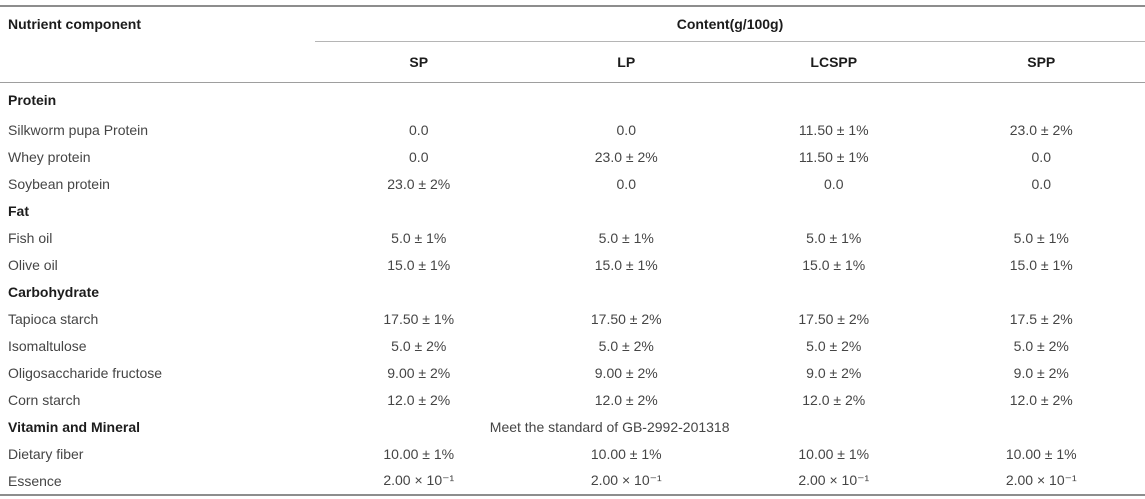 This screenshot has width=1145, height=499. Describe the element at coordinates (572, 183) in the screenshot. I see `table-row: Soybean protein 23.0 ± 2% 0.0 0.0 0.0` at that location.